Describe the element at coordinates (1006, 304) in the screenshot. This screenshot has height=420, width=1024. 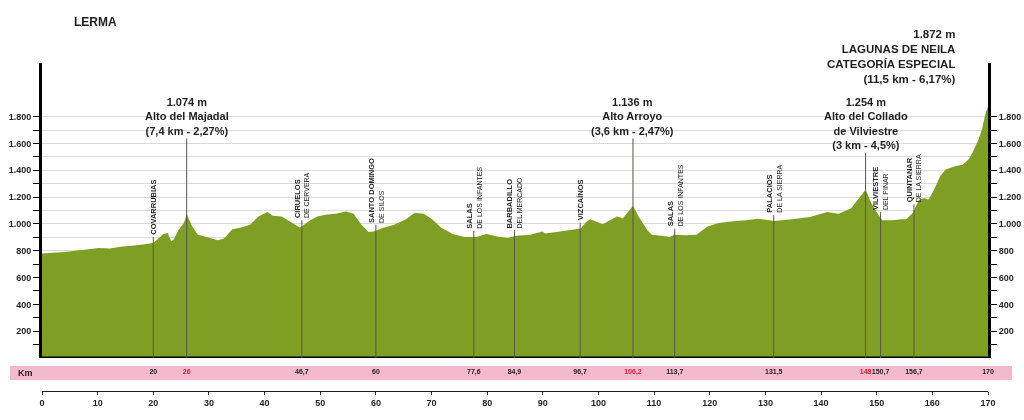
I see `y2-tick-label: 400` at that location.